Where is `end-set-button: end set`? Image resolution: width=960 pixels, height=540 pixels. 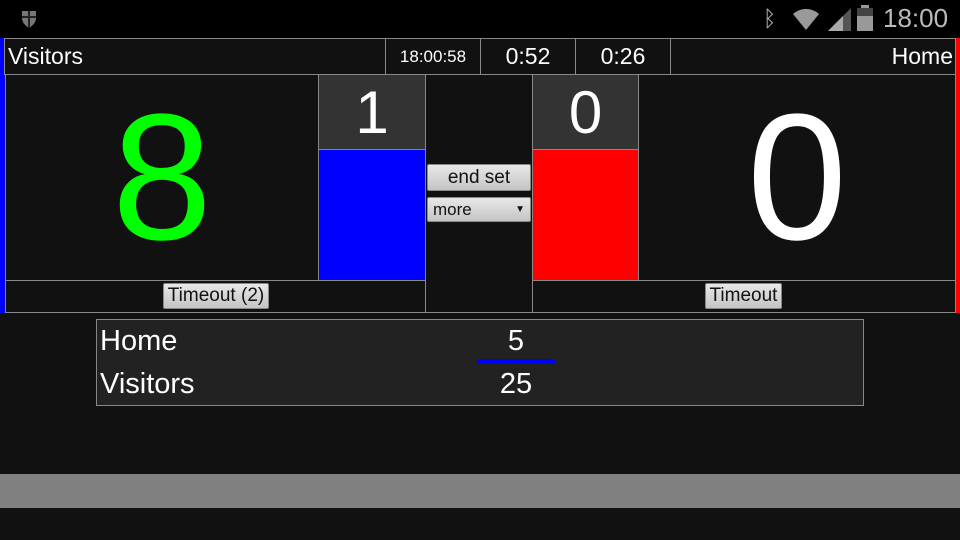 end-set-button: end set is located at coordinates (479, 177).